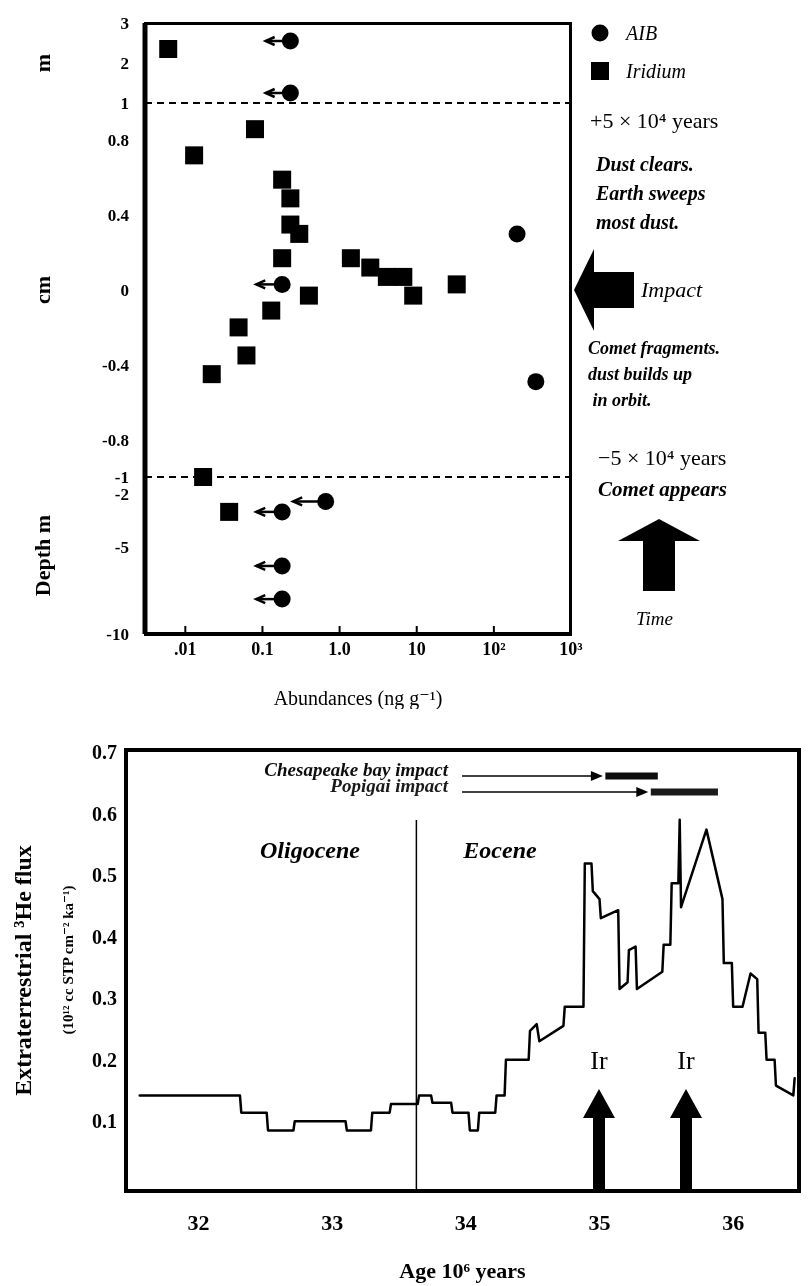 This screenshot has height=1286, width=809. What do you see at coordinates (69, 960) in the screenshot?
I see `text: (10¹² cc STP cm⁻² ka⁻¹)` at bounding box center [69, 960].